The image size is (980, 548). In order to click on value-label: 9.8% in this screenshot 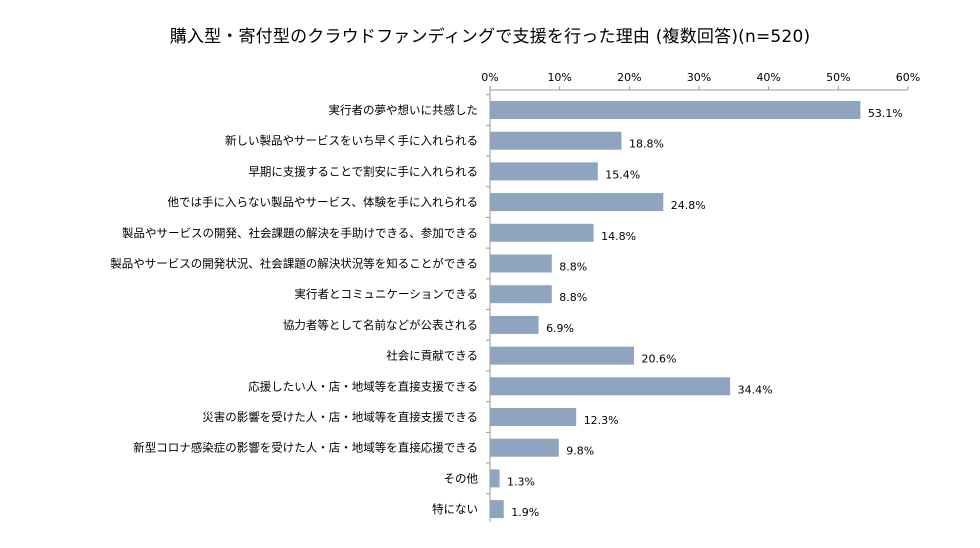, I will do `click(580, 451)`.